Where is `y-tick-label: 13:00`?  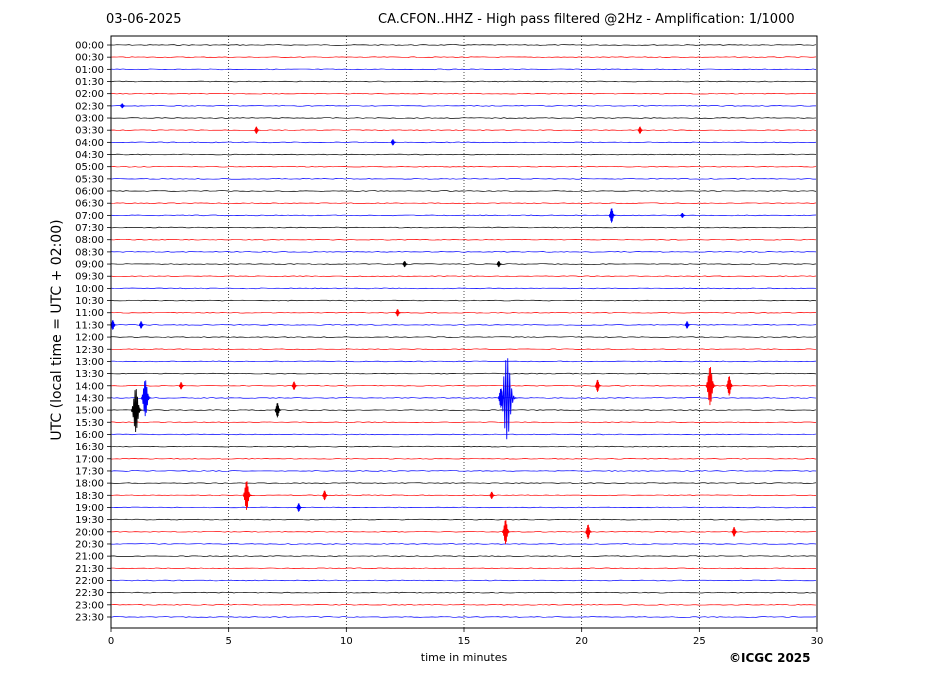
y-tick-label: 13:00 is located at coordinates (89, 362).